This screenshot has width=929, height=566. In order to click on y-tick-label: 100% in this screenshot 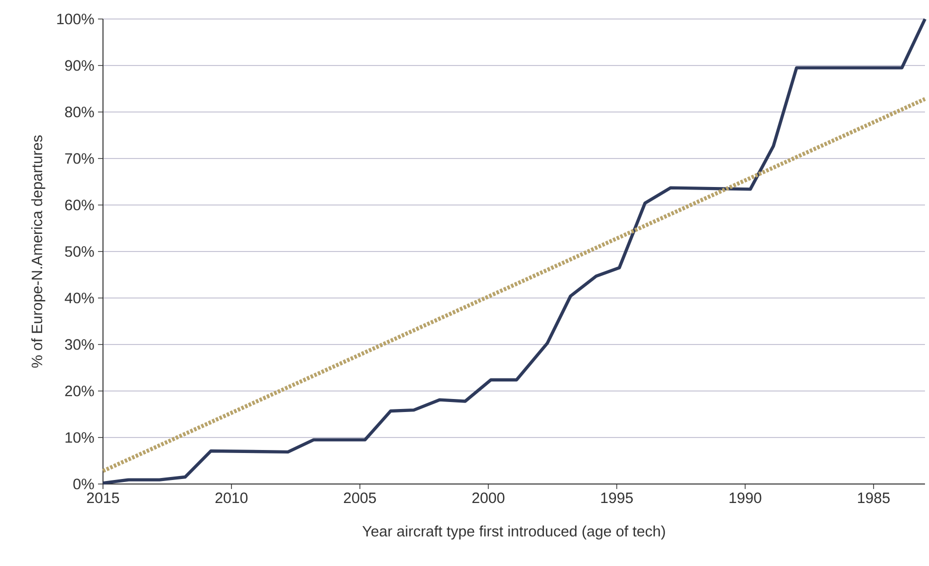, I will do `click(75, 19)`.